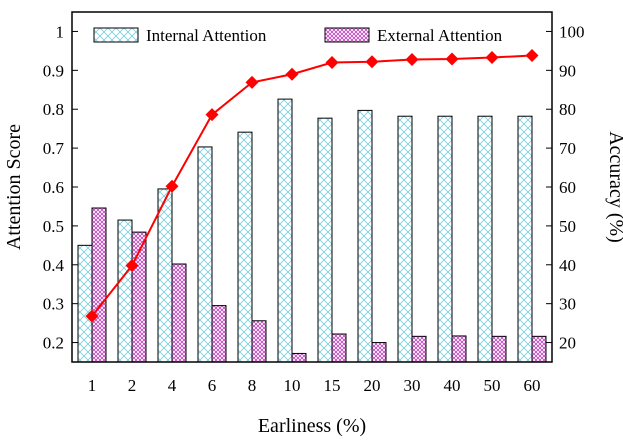 The image size is (623, 440). Describe the element at coordinates (347, 35) in the screenshot. I see `legend-swatch-external-attention` at that location.